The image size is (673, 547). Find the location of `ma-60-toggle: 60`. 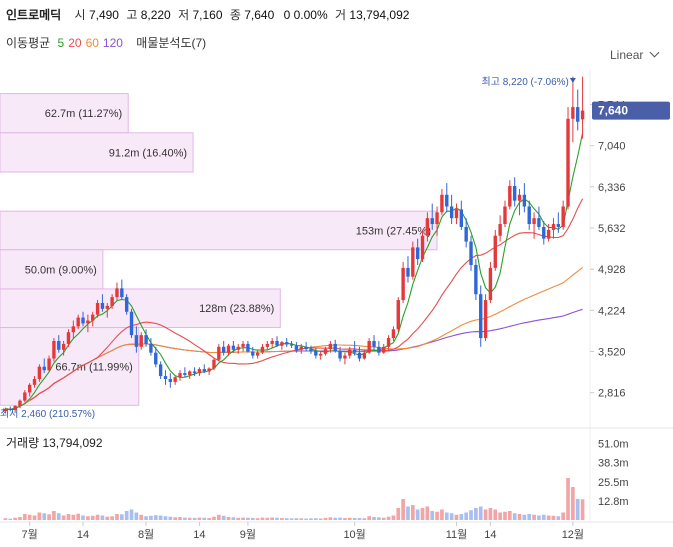

ma-60-toggle: 60 is located at coordinates (92, 43).